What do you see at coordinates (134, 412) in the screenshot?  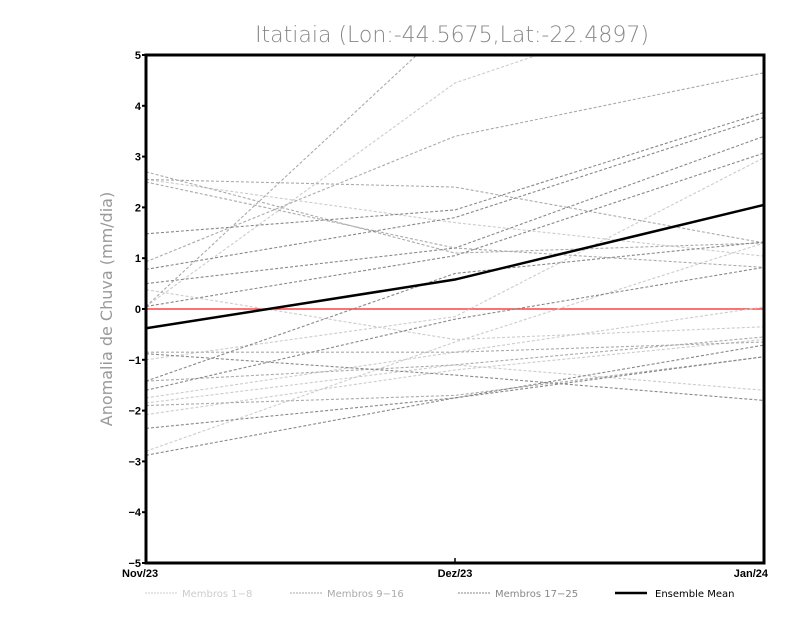 I see `y-tick-label: −2` at bounding box center [134, 412].